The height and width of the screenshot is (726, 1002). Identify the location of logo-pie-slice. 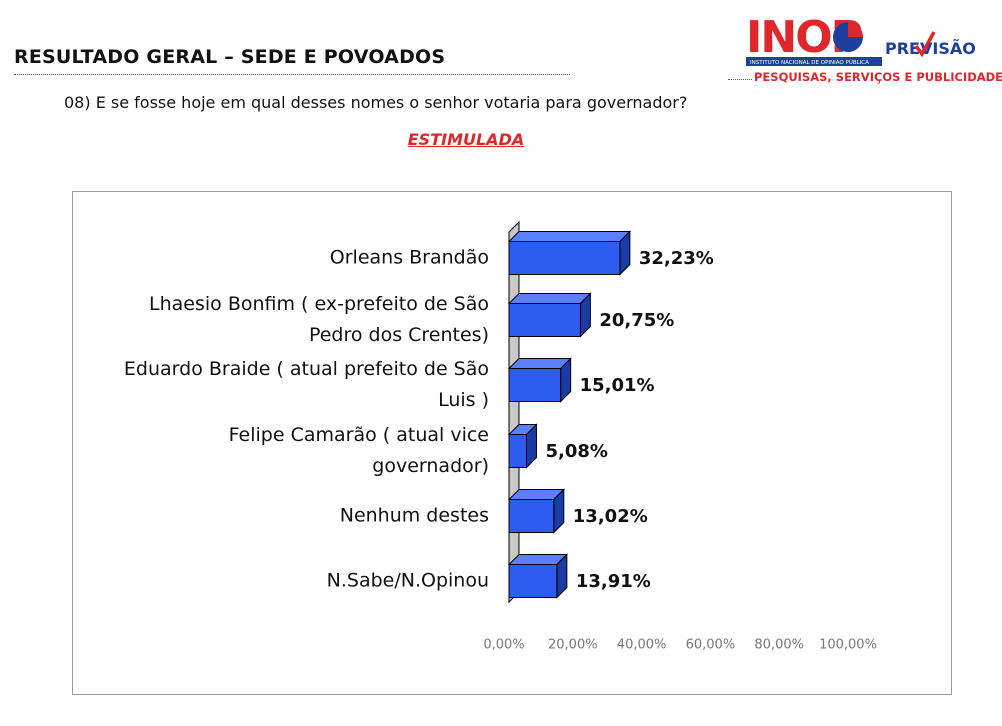
(855, 29).